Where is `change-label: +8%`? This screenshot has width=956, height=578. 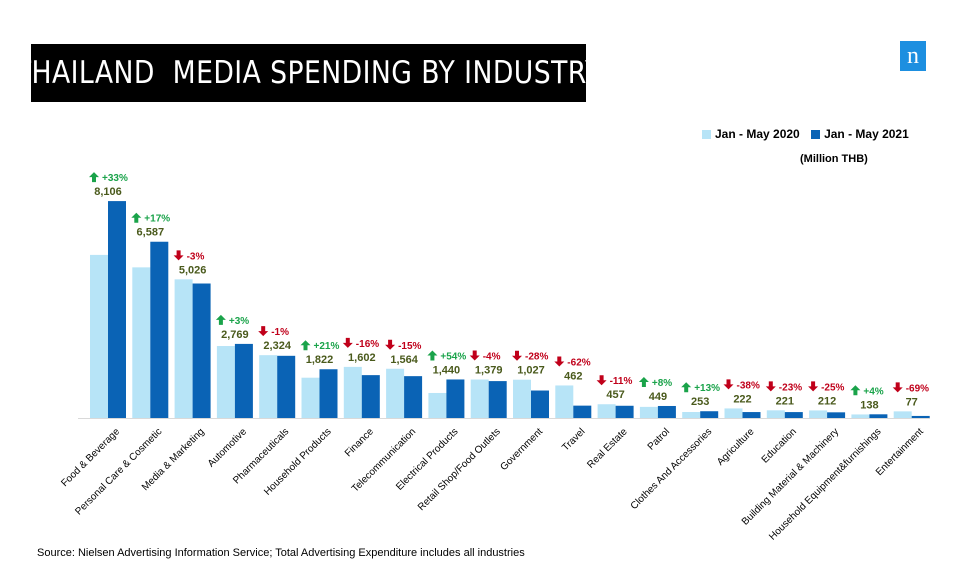 change-label: +8% is located at coordinates (662, 383).